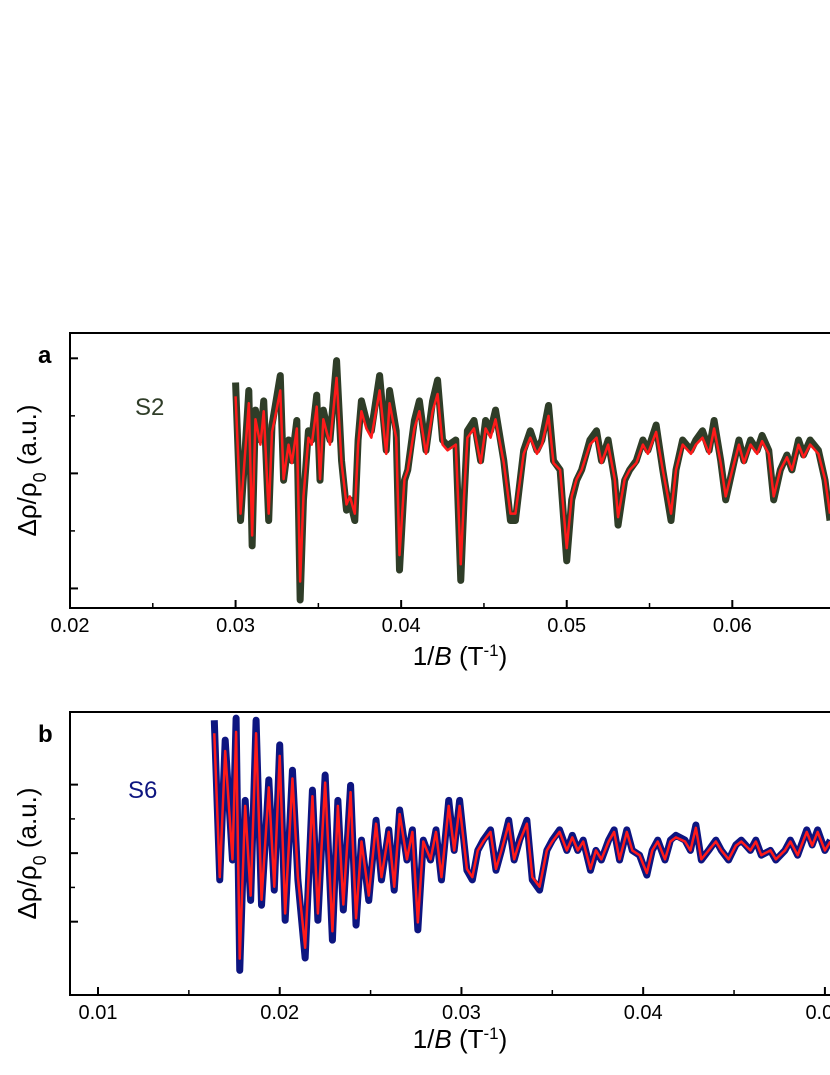 This screenshot has height=1075, width=830. I want to click on annotation: S6, so click(142, 790).